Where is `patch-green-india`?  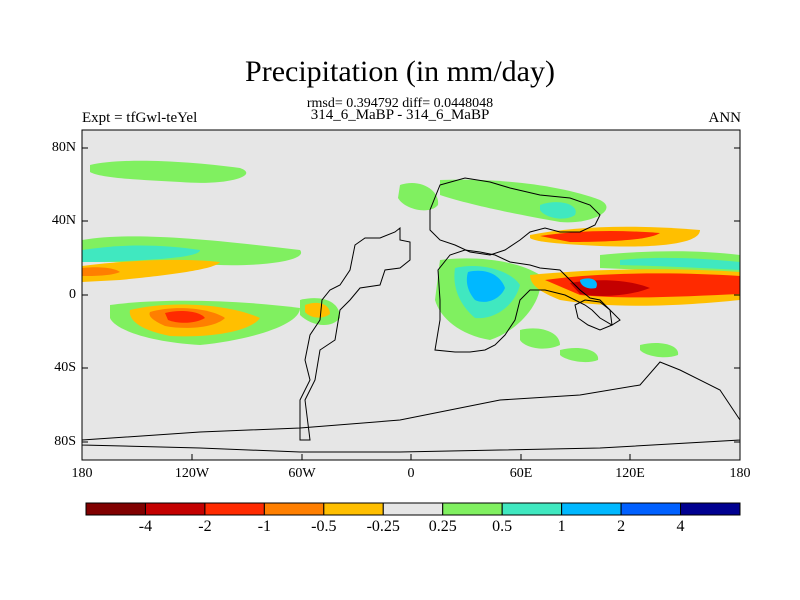
patch-green-india is located at coordinates (540, 338).